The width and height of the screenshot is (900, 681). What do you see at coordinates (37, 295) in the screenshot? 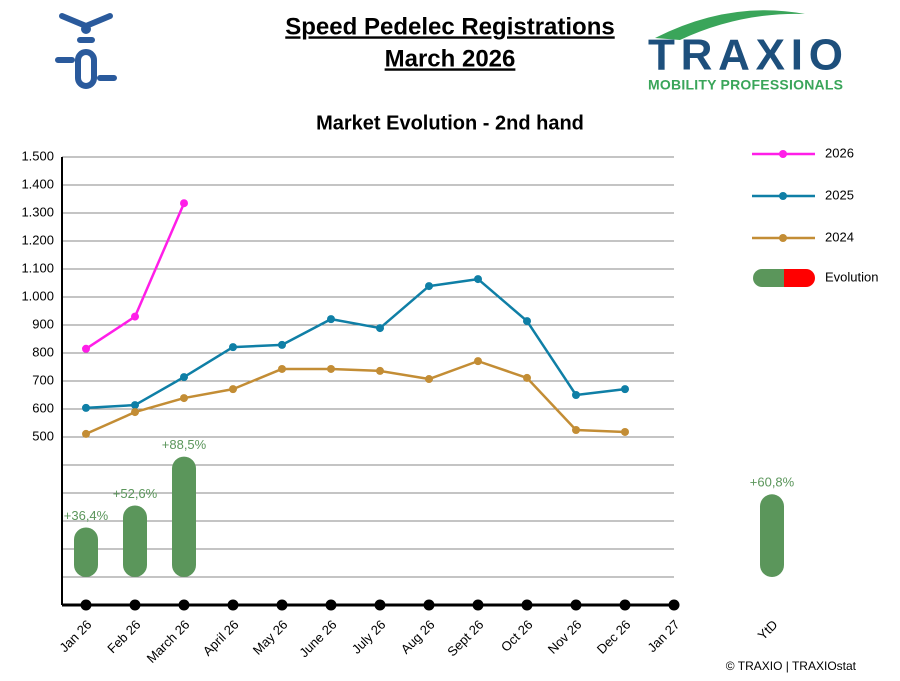
I see `y-tick-label: 1.000` at bounding box center [37, 295].